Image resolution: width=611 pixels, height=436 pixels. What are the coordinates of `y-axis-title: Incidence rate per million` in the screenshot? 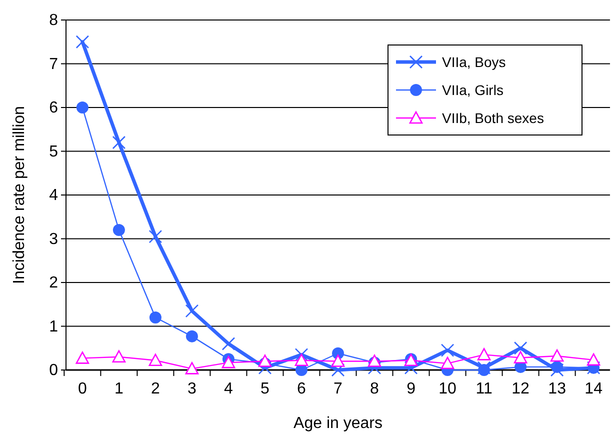 It's located at (19, 195).